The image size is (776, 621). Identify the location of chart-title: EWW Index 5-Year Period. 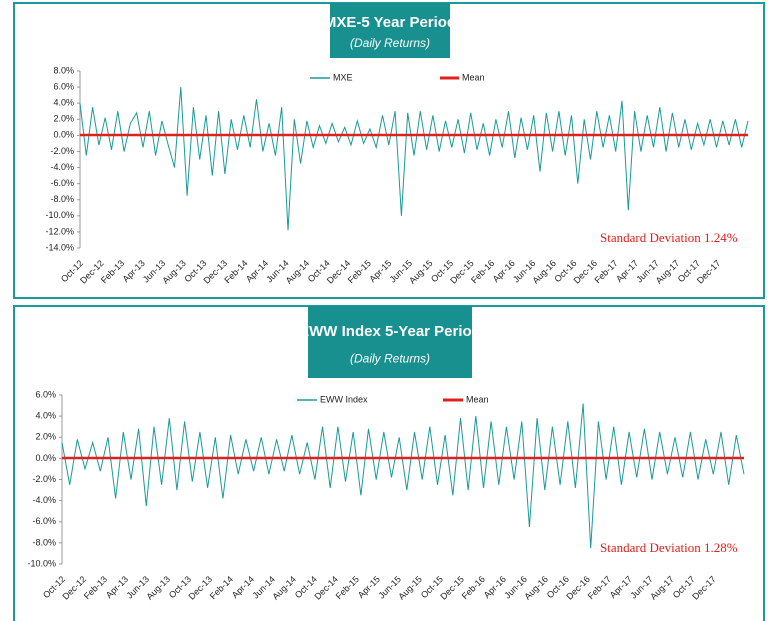
(390, 331).